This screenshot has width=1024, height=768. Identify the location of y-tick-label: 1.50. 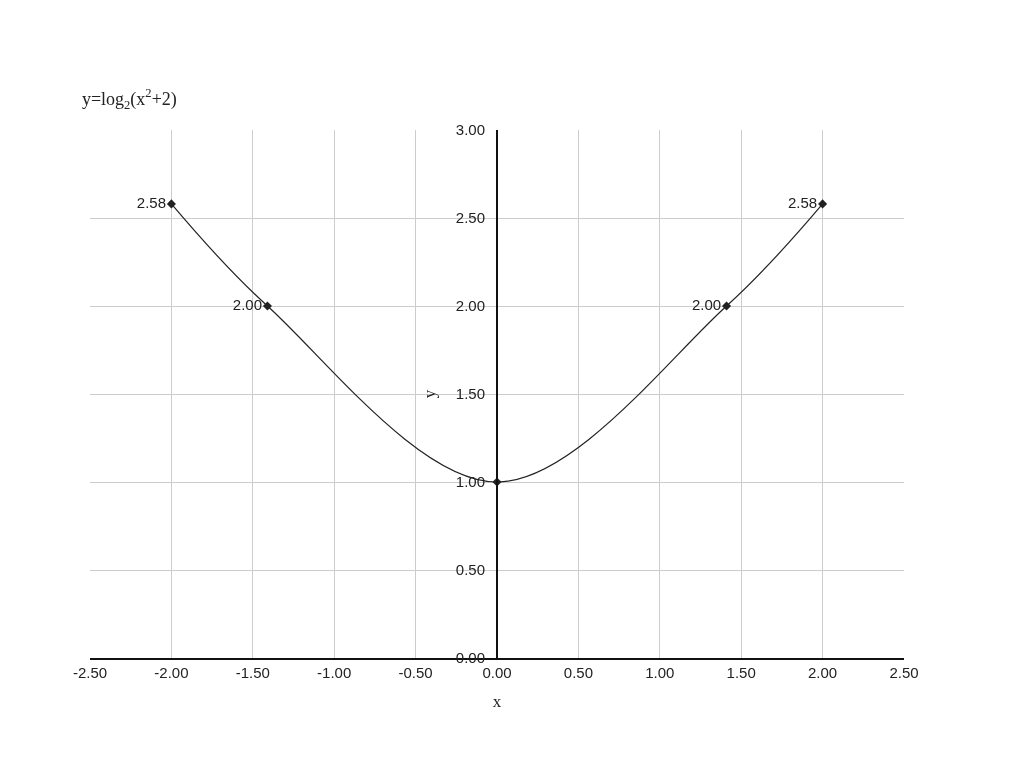
(470, 394).